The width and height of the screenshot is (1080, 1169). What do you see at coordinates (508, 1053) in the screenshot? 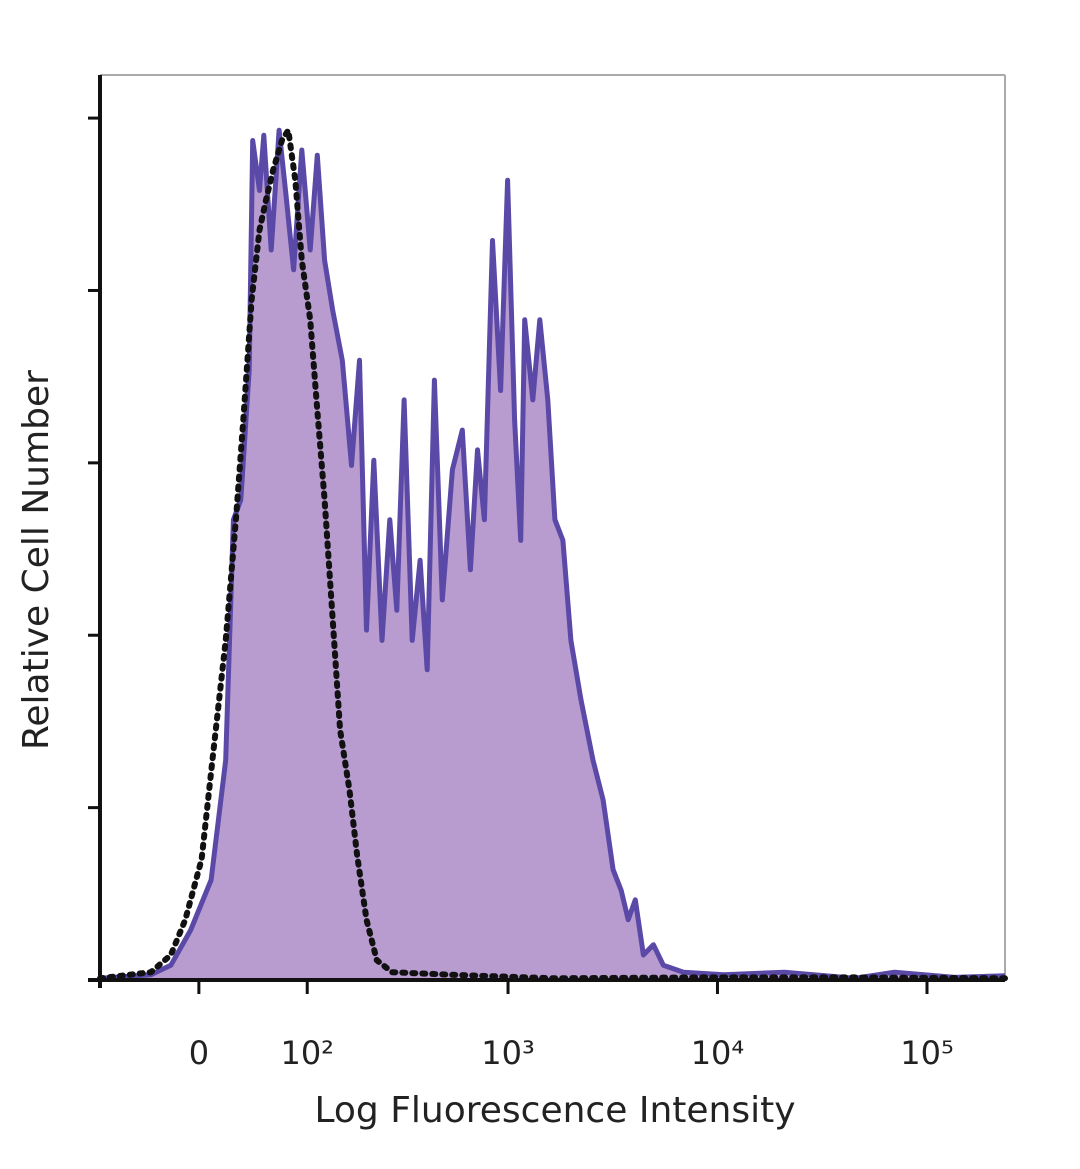
I see `x-tick-label: 10³` at bounding box center [508, 1053].